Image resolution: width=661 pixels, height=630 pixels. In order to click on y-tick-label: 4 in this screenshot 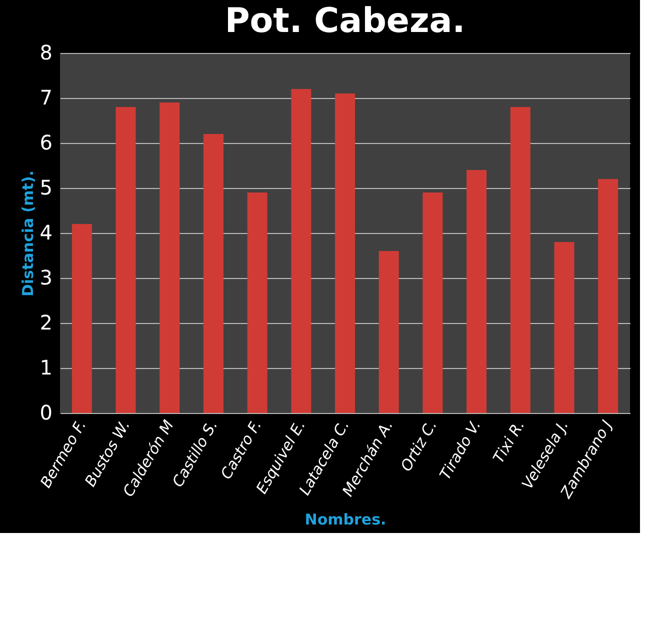, I will do `click(46, 232)`.